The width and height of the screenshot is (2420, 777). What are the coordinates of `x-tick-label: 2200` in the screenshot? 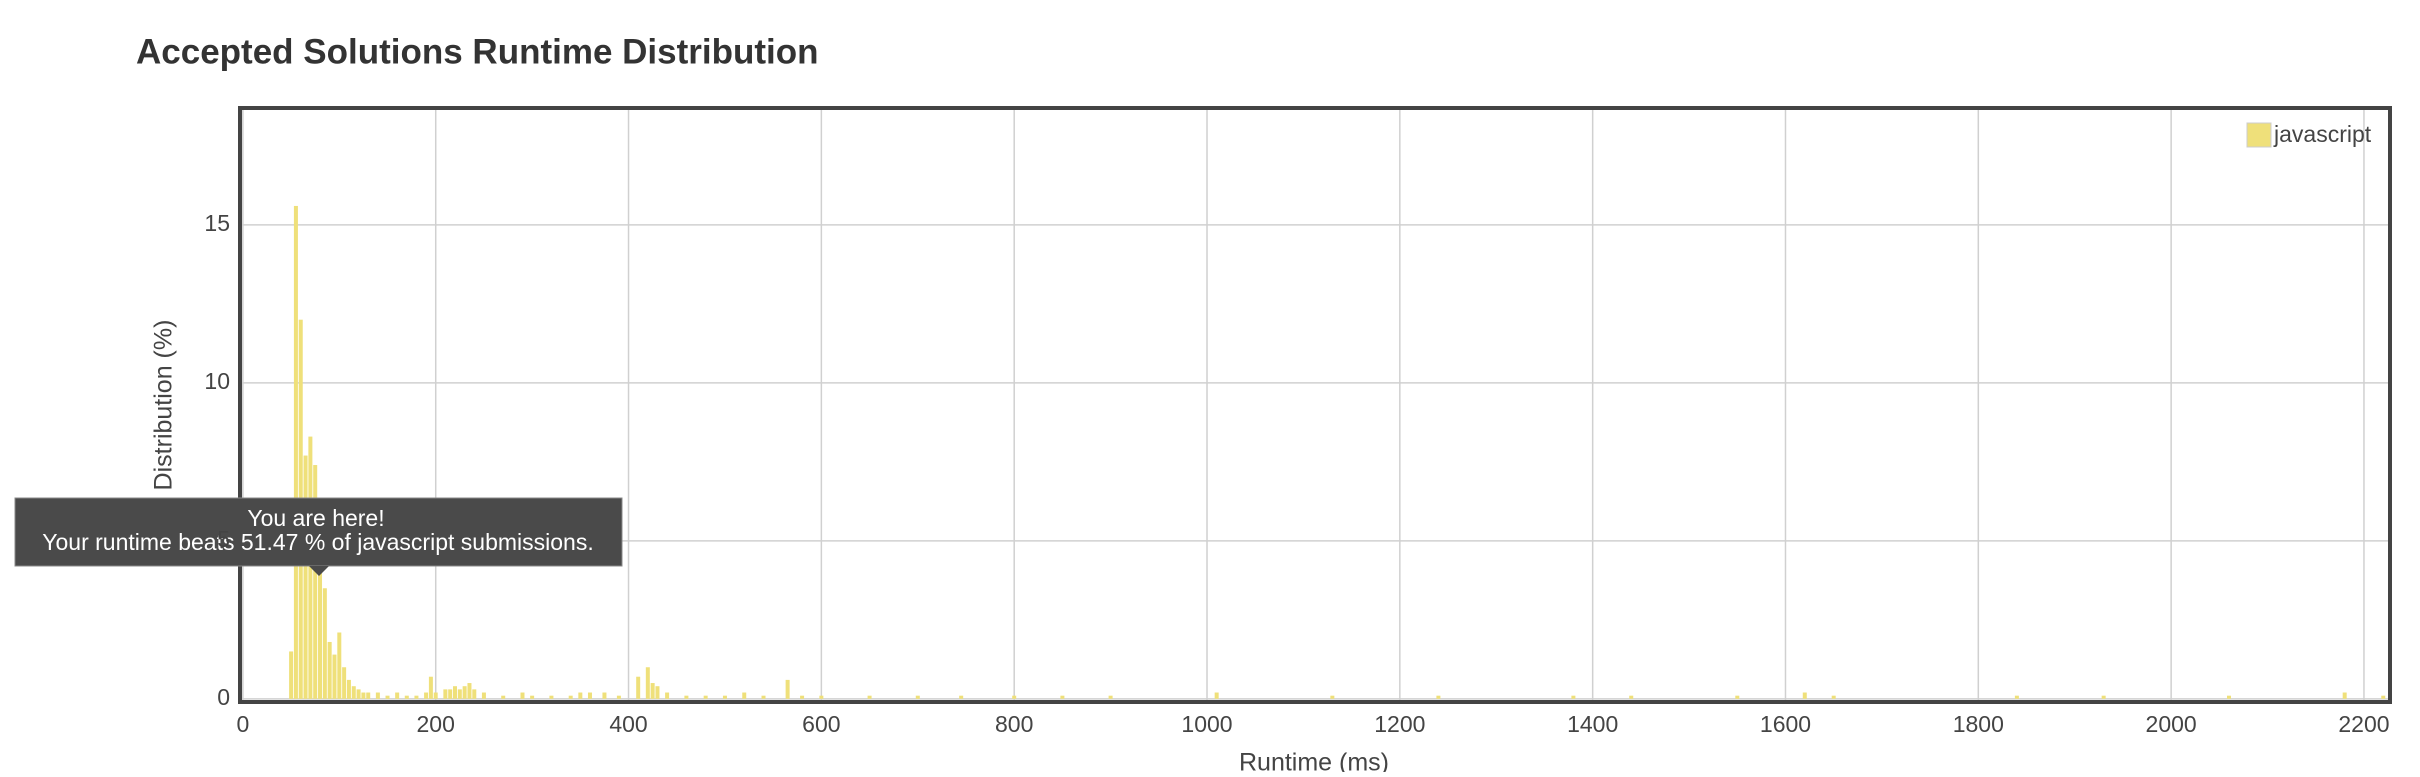 It's located at (2363, 724).